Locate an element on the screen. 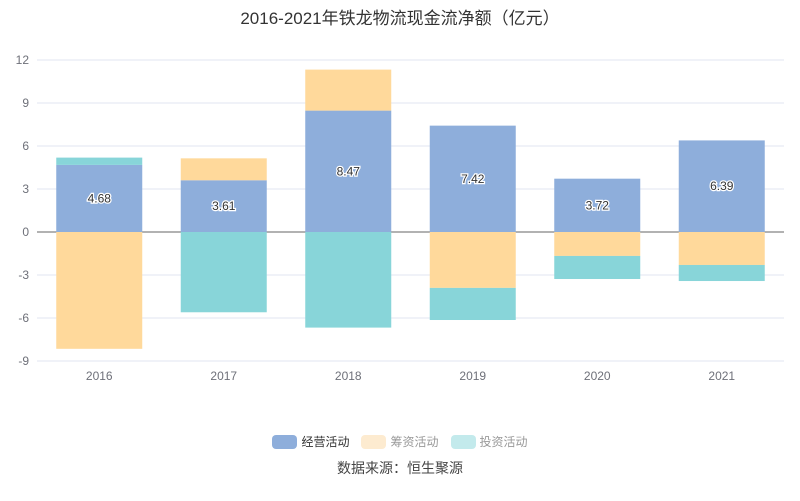 This screenshot has width=800, height=501. data-label: 4.68 is located at coordinates (100, 198).